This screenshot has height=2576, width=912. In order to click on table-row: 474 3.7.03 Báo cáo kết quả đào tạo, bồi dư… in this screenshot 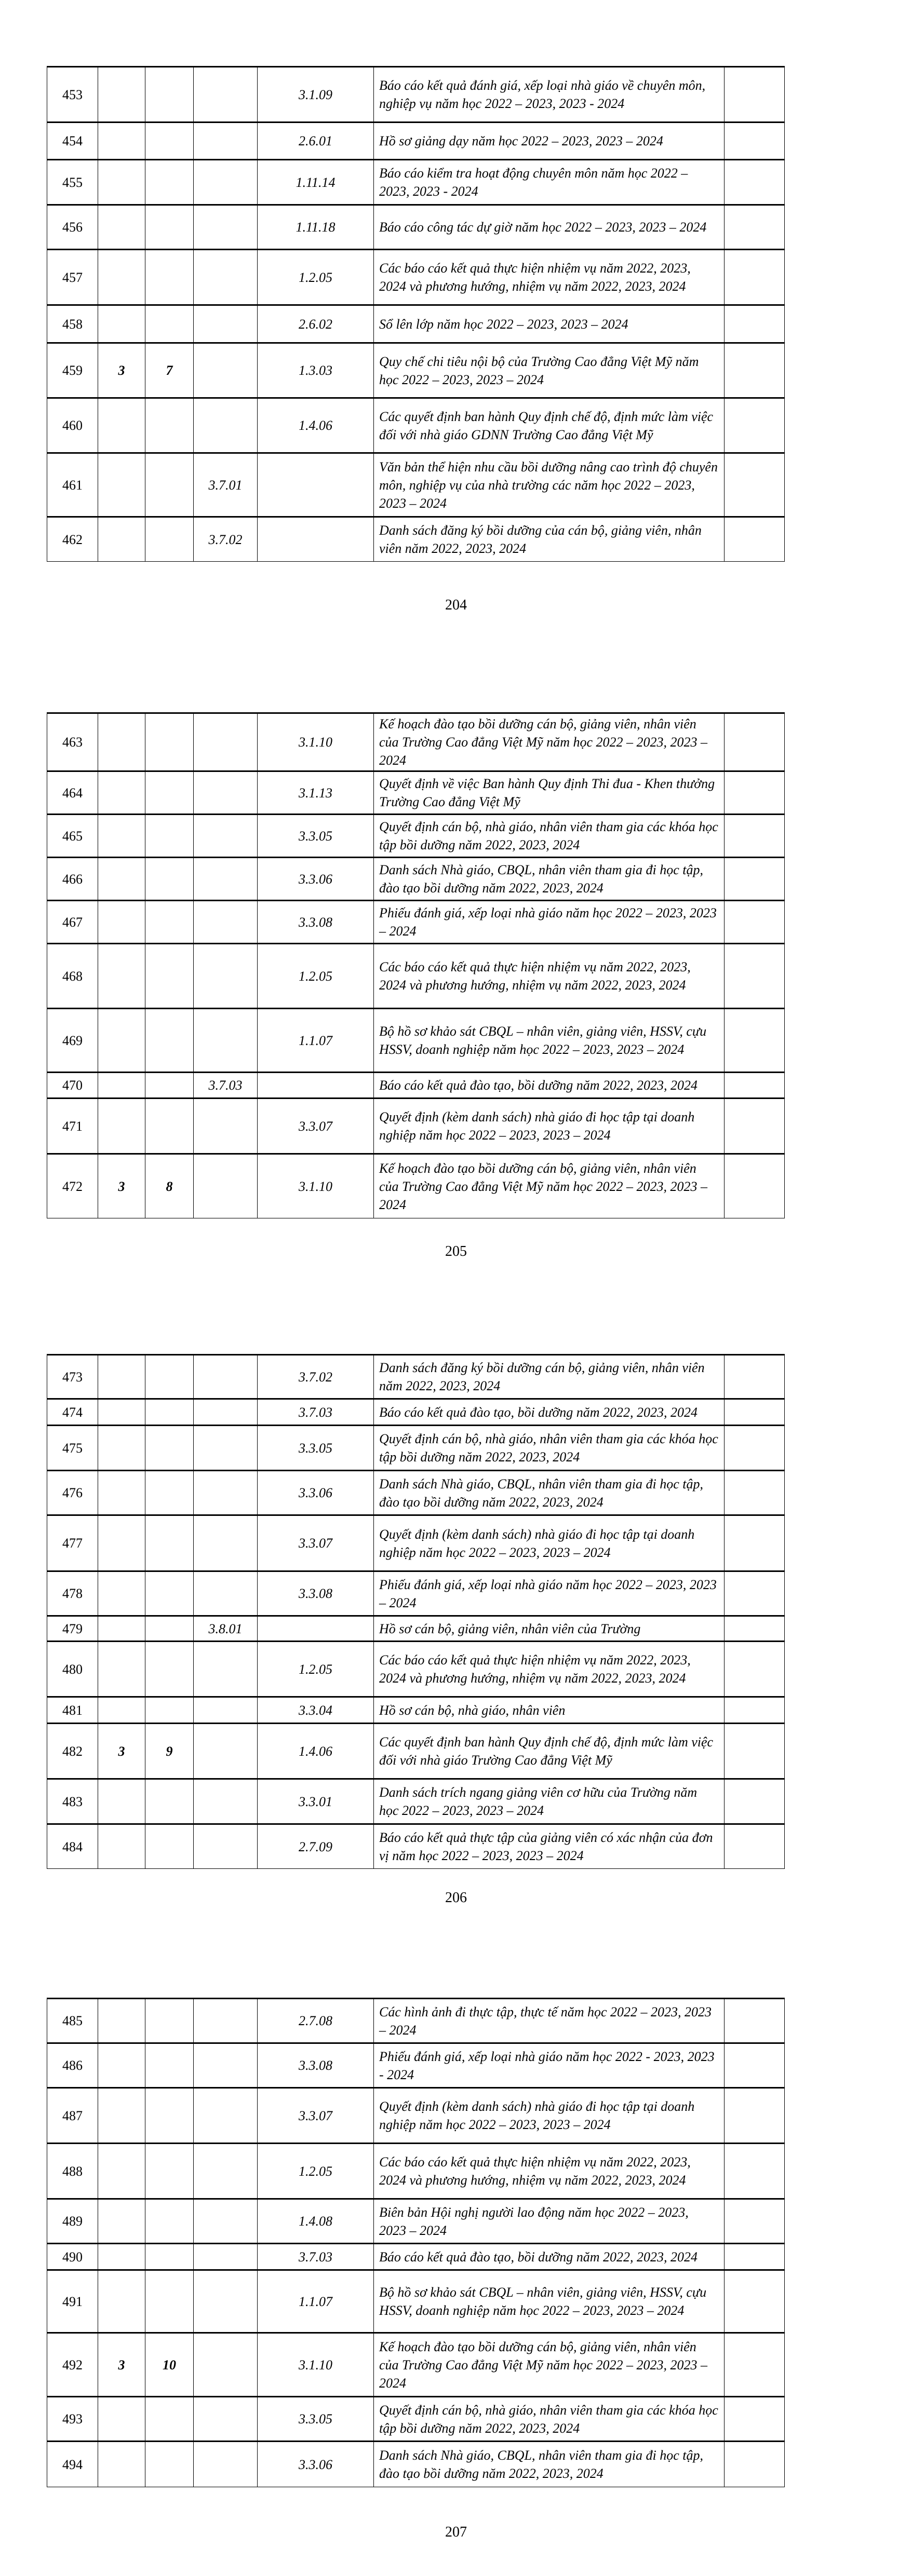, I will do `click(416, 1412)`.